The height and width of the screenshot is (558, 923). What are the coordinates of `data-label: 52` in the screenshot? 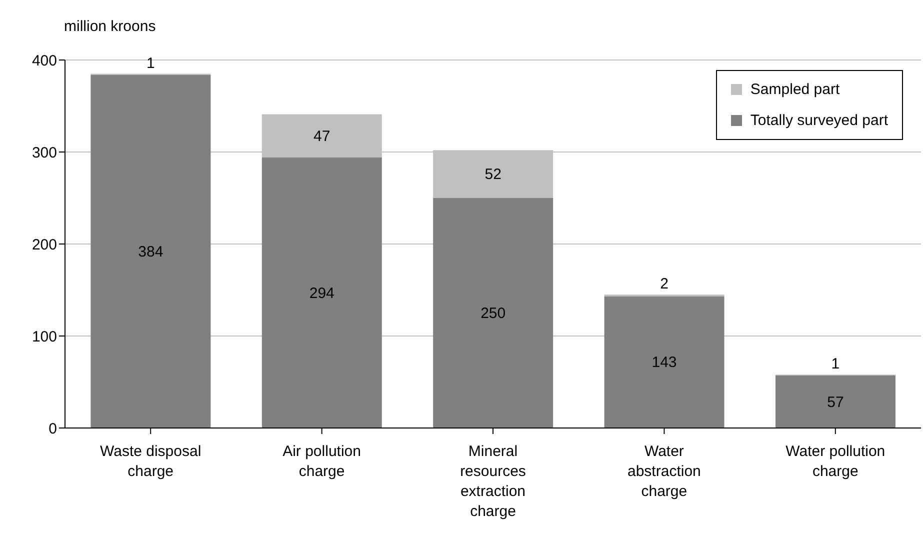 It's located at (493, 175).